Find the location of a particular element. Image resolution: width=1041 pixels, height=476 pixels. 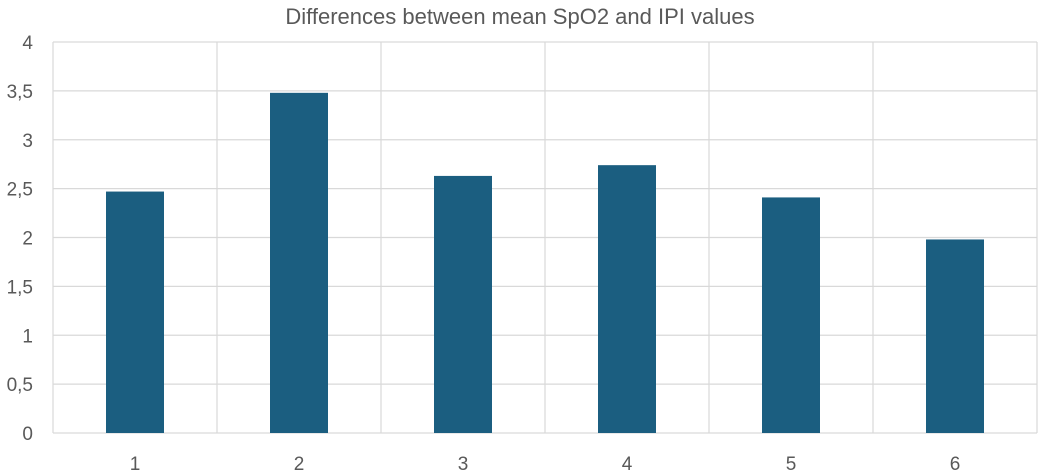

y-tick-label: 3 is located at coordinates (27, 141).